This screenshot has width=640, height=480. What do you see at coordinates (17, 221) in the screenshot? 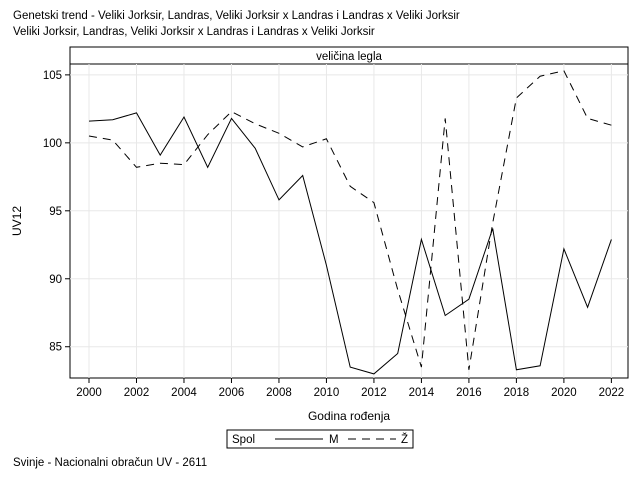
I see `y-axis-title: UV12` at bounding box center [17, 221].